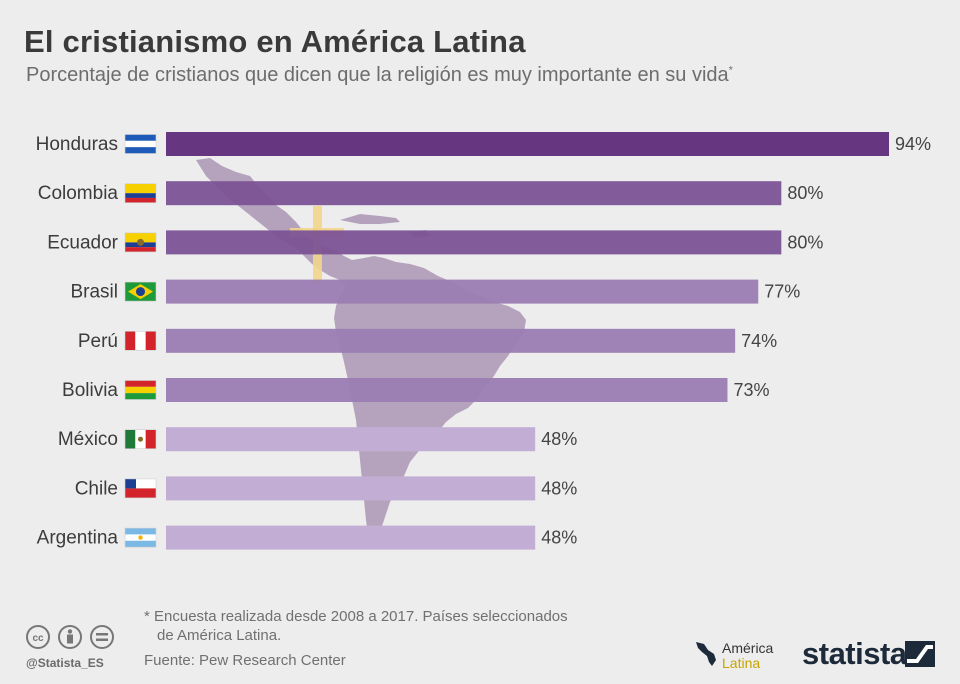 The height and width of the screenshot is (684, 960). I want to click on category-label: Ecuador, so click(82, 242).